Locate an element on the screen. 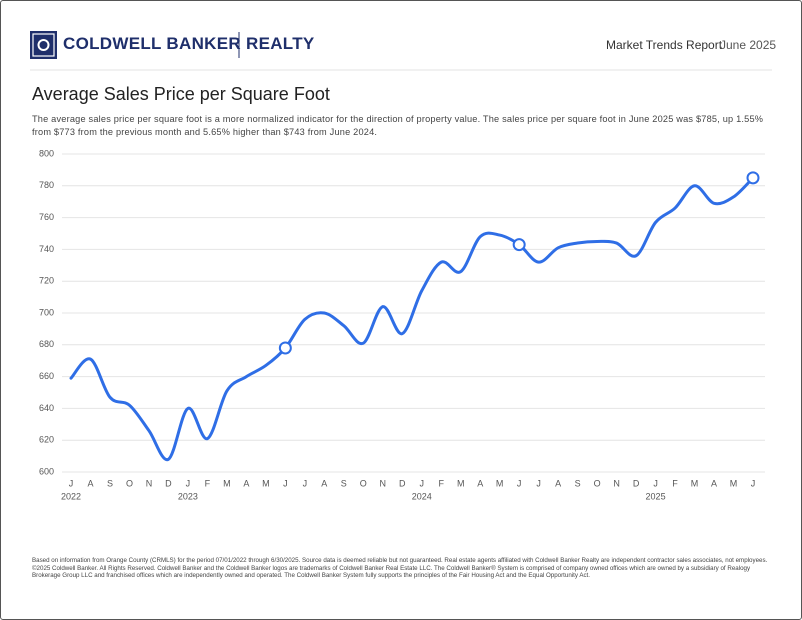  chart-title: Average Sales Price per Square Foot is located at coordinates (181, 94).